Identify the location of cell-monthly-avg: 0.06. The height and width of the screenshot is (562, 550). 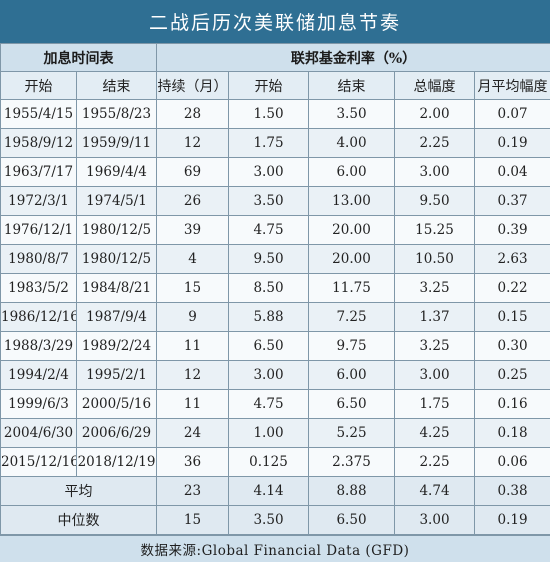
(512, 462).